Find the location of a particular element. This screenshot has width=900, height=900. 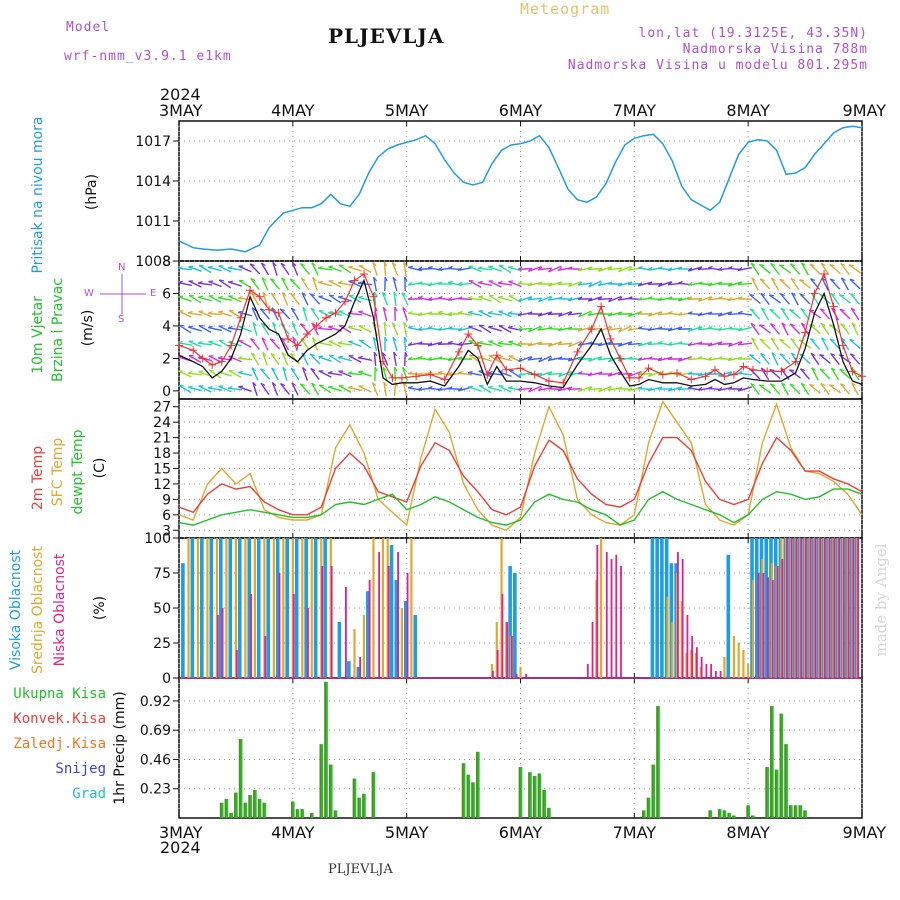

gust-line is located at coordinates (520, 328).